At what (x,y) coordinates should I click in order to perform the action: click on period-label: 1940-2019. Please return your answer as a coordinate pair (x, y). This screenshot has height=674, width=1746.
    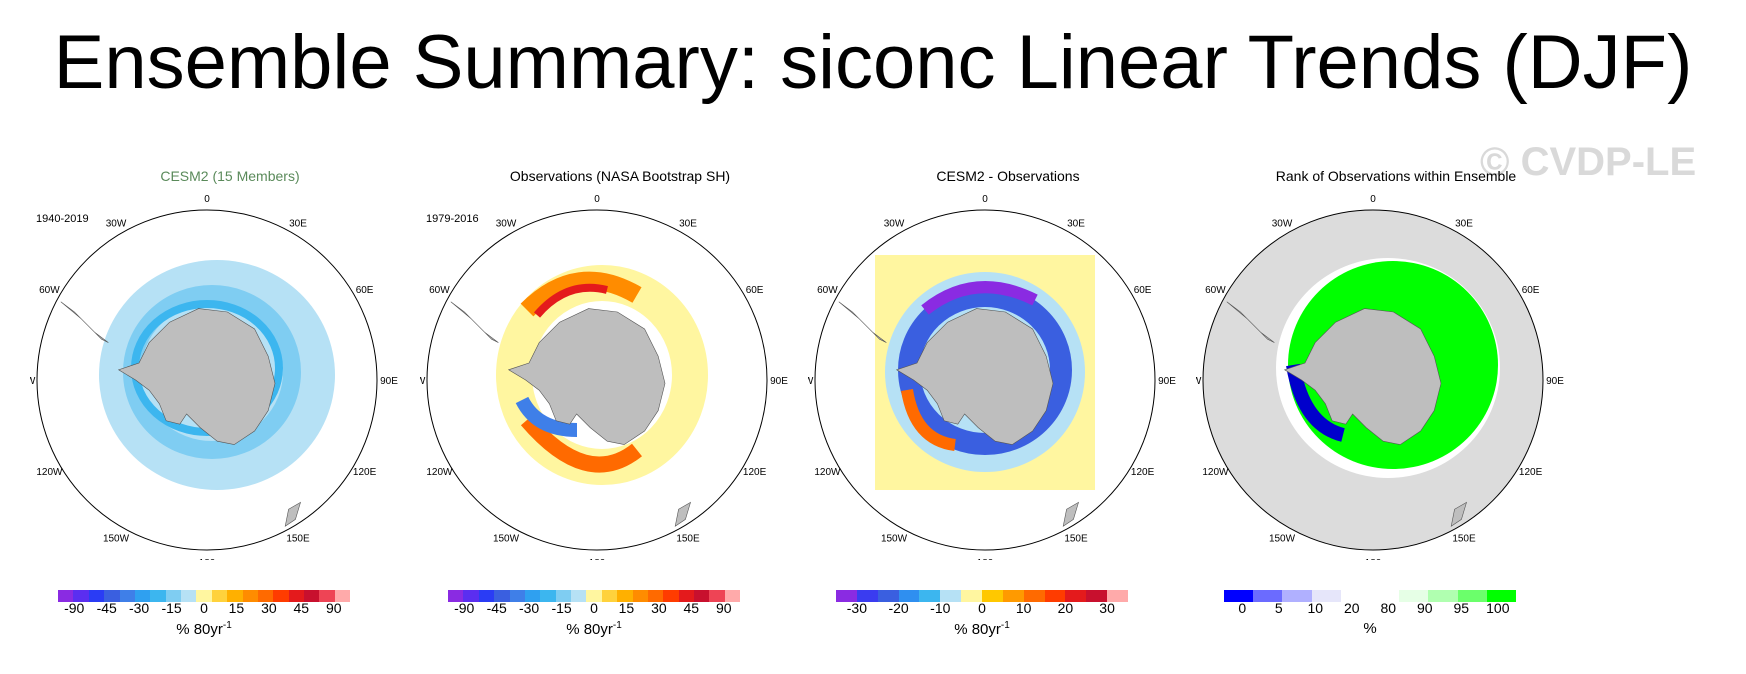
    Looking at the image, I should click on (62, 219).